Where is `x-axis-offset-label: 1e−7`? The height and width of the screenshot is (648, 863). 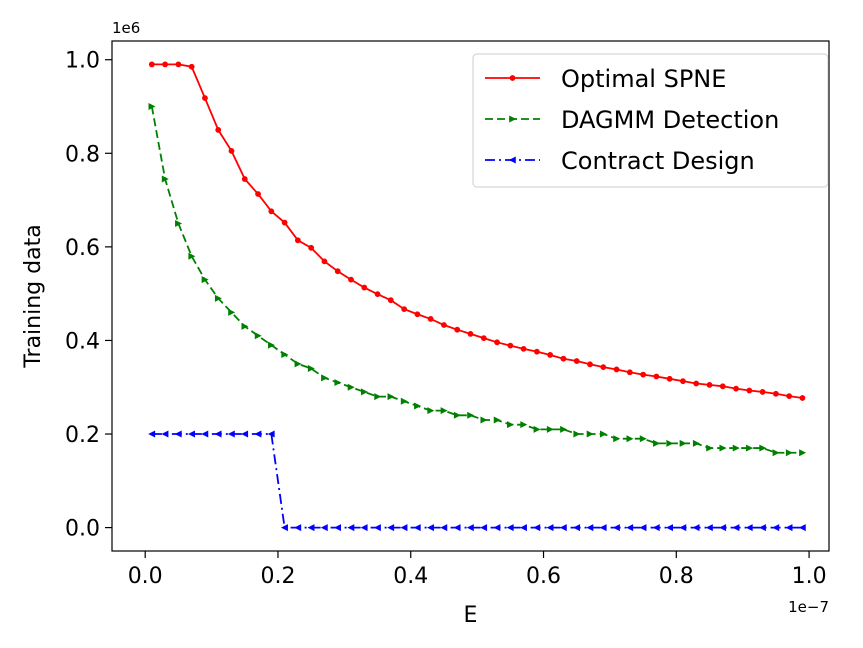
x-axis-offset-label: 1e−7 is located at coordinates (808, 607).